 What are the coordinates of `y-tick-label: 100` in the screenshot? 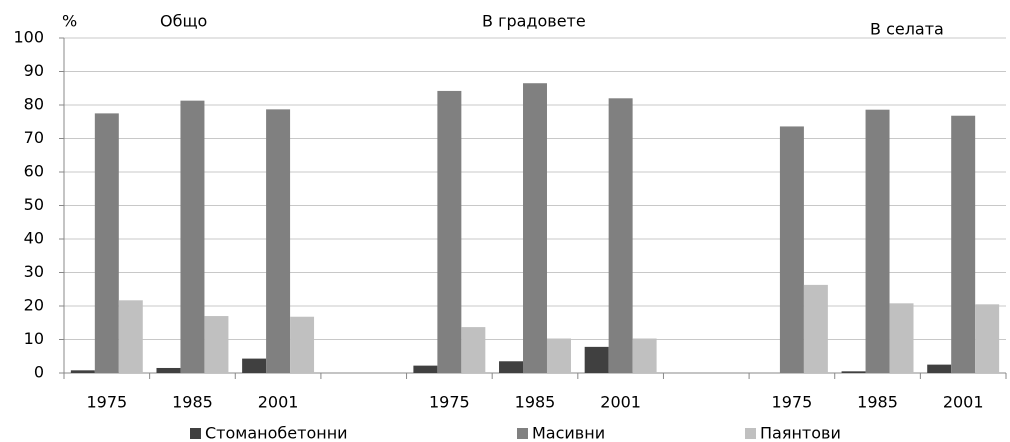 It's located at (28, 37).